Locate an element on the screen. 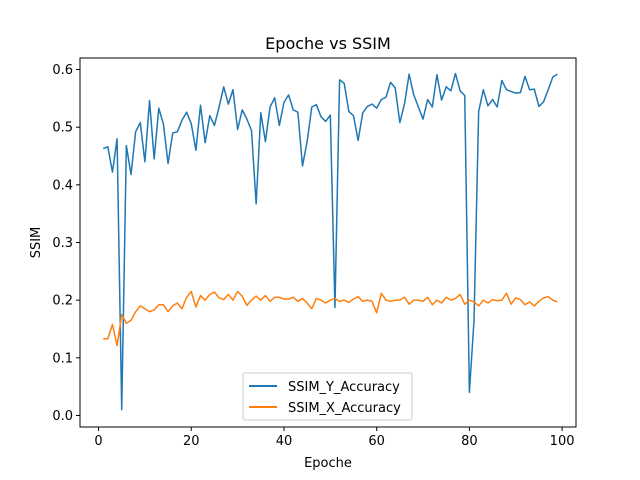 The height and width of the screenshot is (480, 640). x-axis-label: Epoche is located at coordinates (328, 463).